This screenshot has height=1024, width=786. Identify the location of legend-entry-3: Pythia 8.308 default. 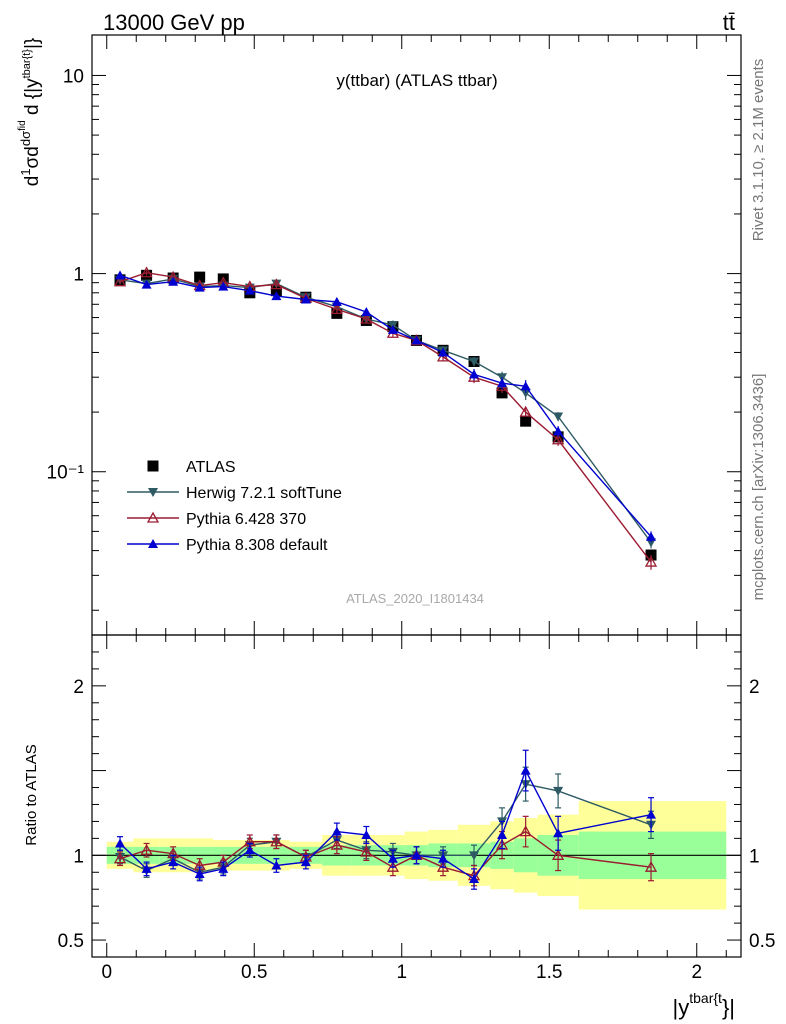
(227, 545).